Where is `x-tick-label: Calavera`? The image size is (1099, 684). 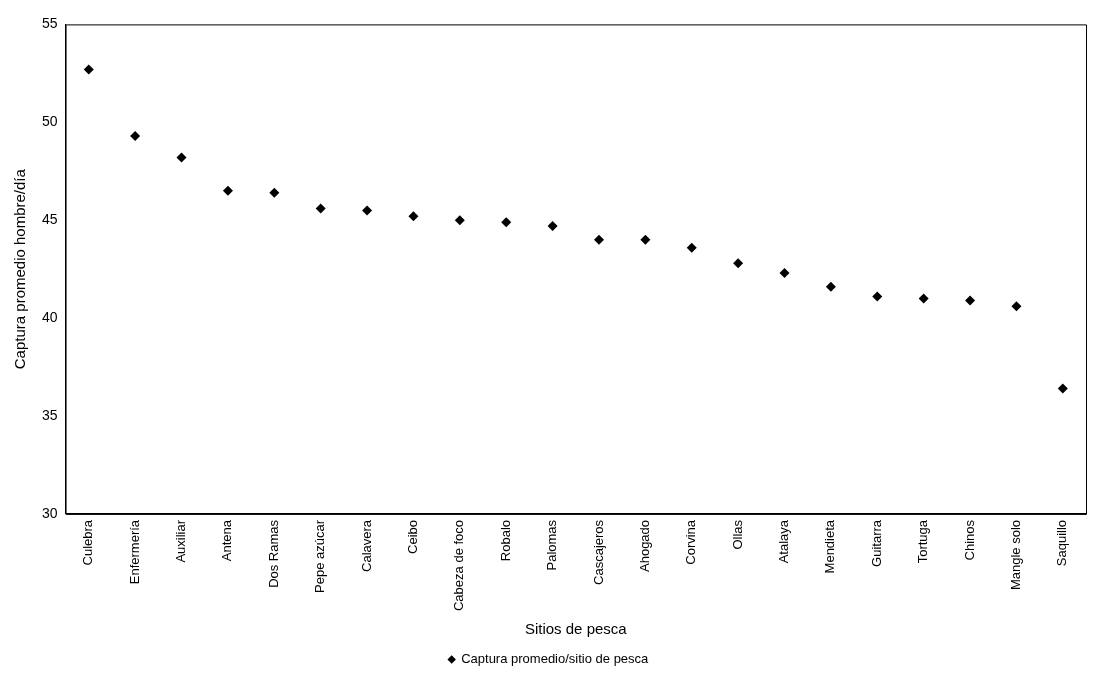
x-tick-label: Calavera is located at coordinates (366, 545).